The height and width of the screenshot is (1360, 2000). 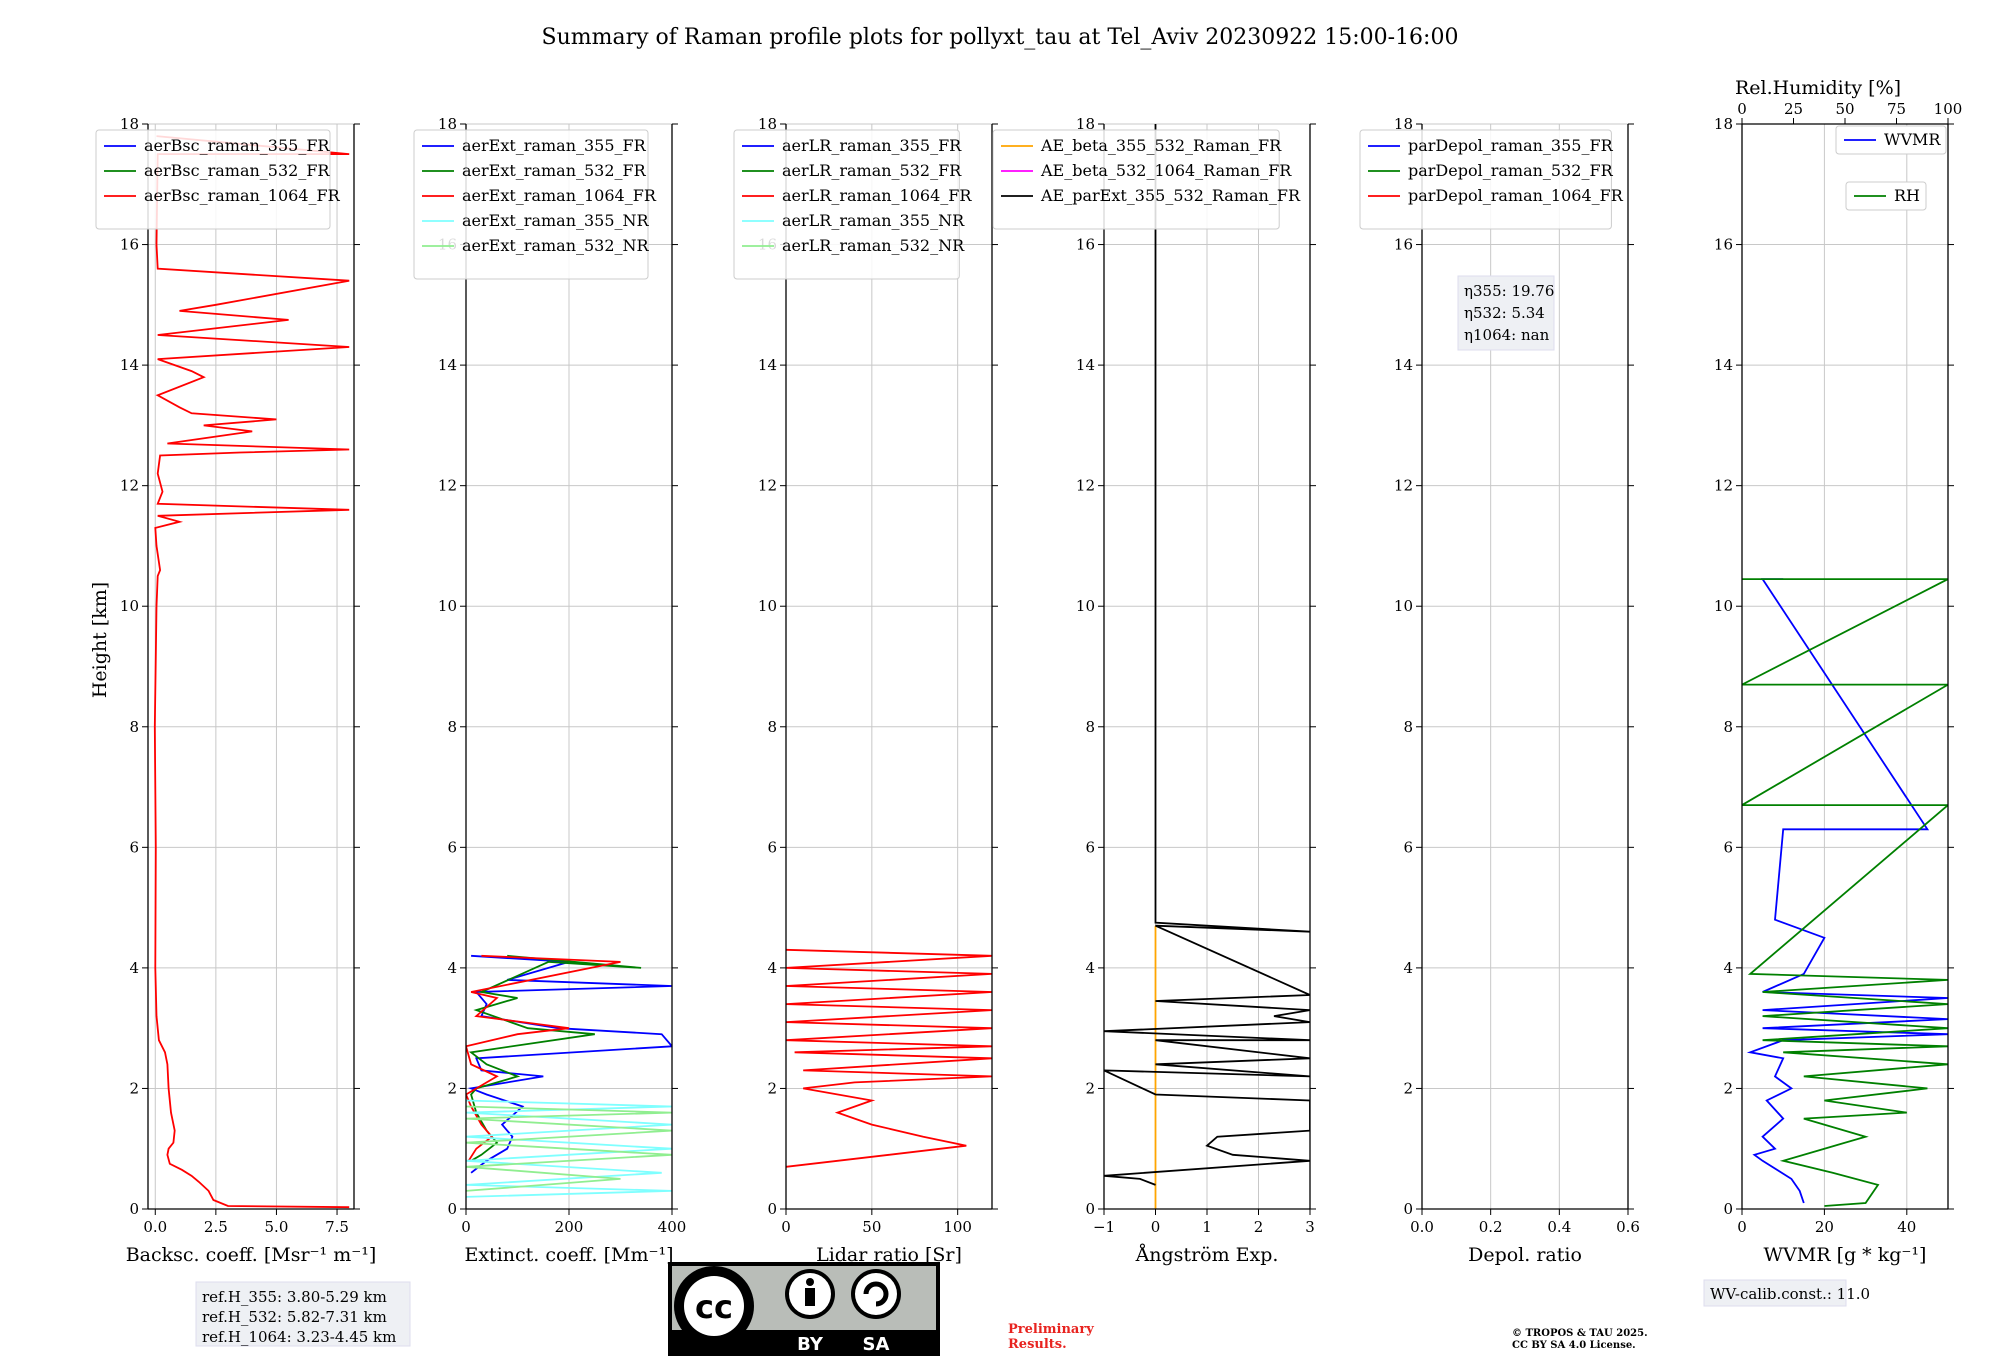 What do you see at coordinates (1511, 145) in the screenshot?
I see `legend-label: parDepol_raman_355_FR` at bounding box center [1511, 145].